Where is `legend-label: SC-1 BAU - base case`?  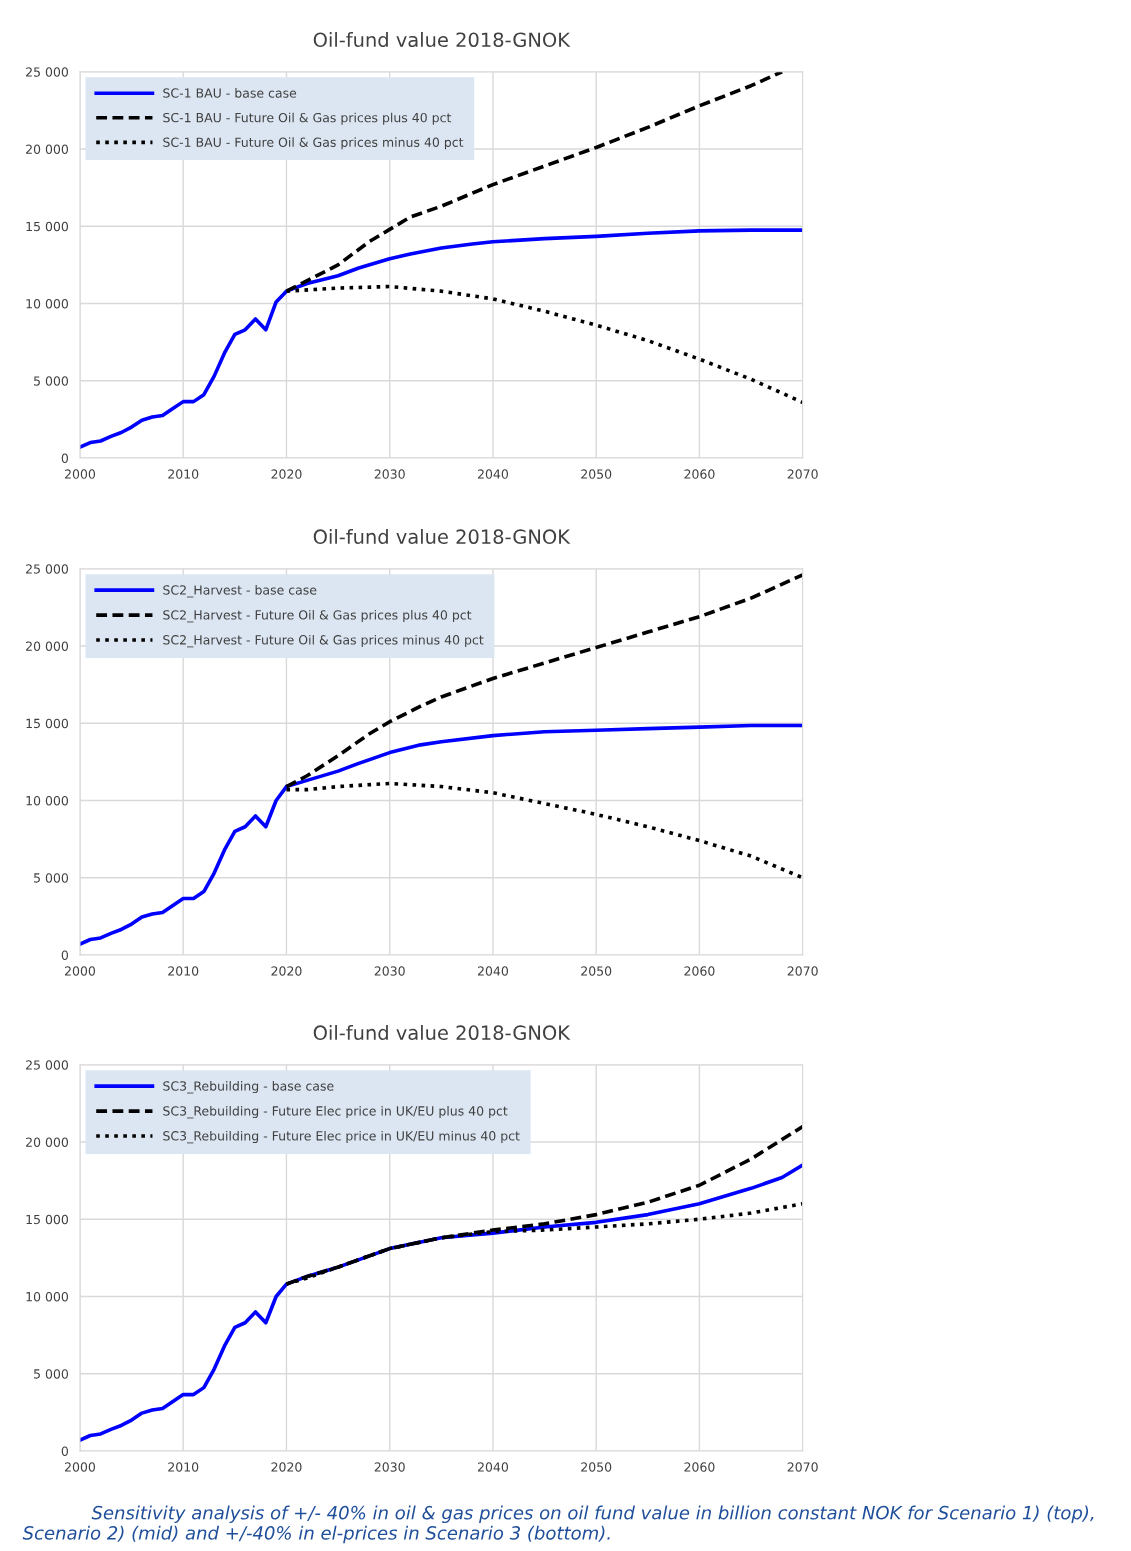
legend-label: SC-1 BAU - base case is located at coordinates (230, 93).